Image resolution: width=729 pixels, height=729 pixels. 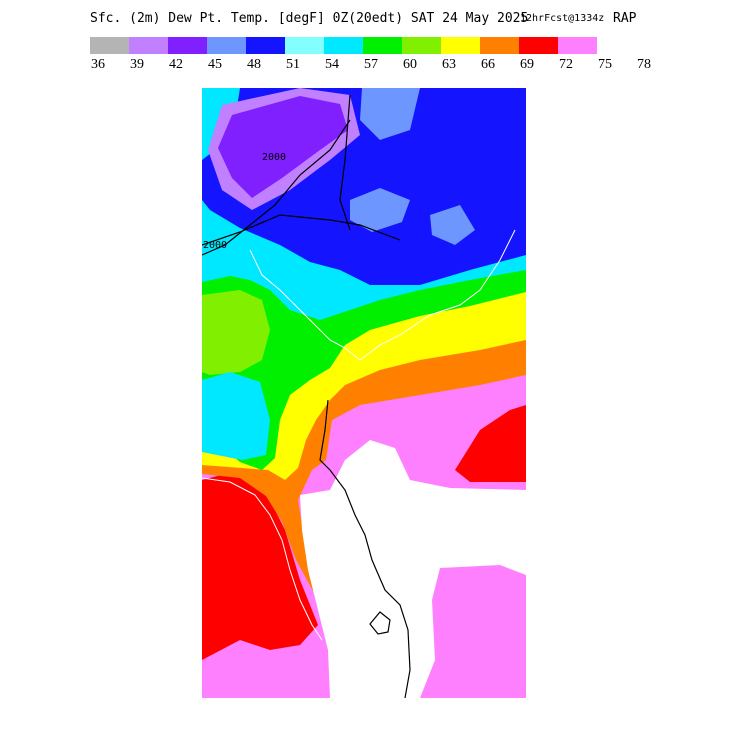 I want to click on legend-label: 51, so click(x=293, y=64).